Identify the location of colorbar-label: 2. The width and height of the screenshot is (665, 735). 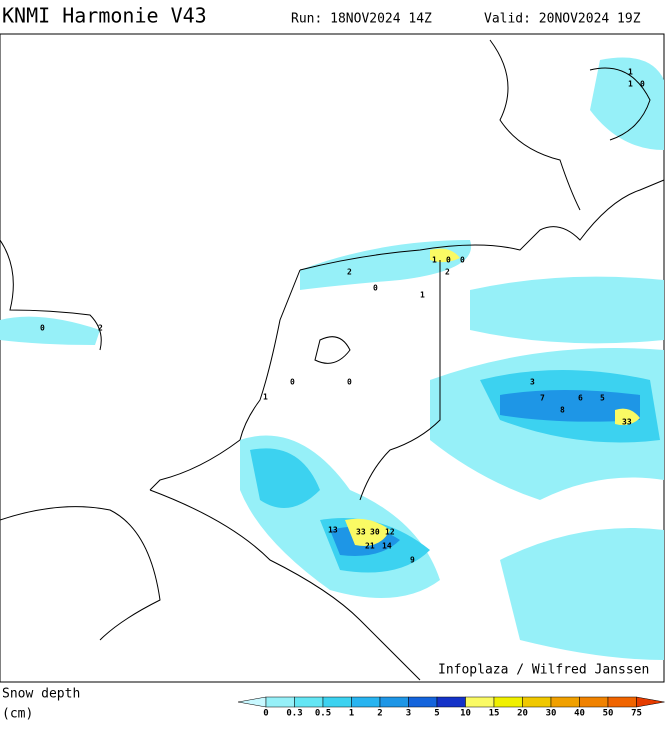
(379, 714).